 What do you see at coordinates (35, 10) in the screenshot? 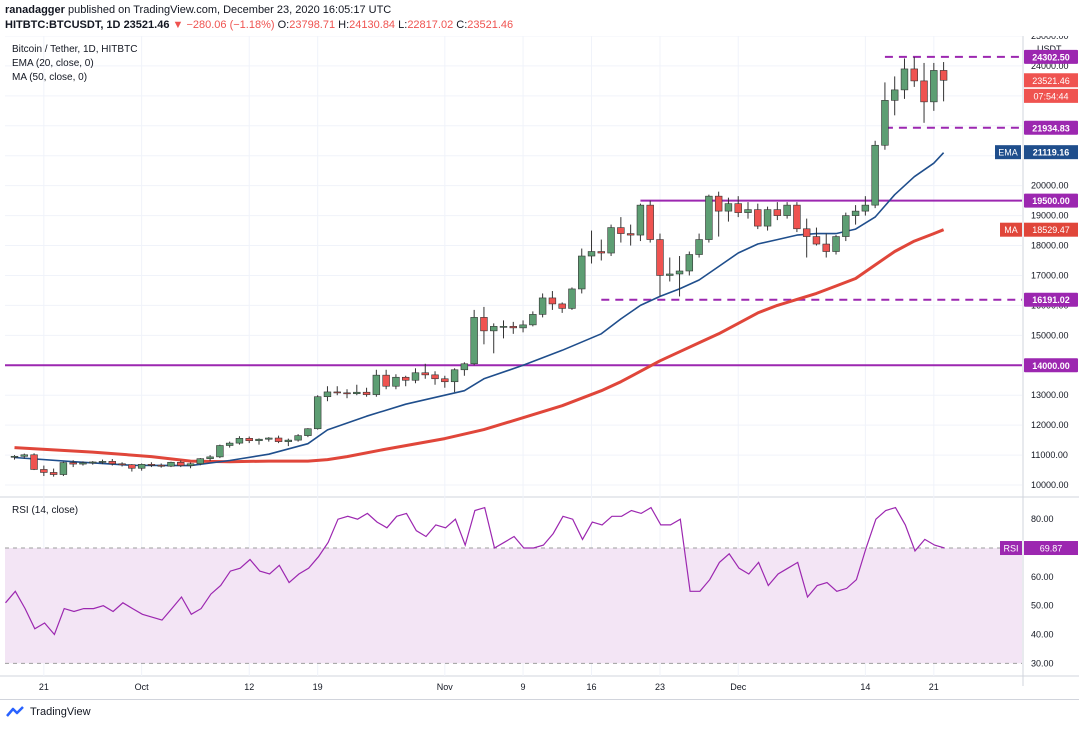
I see `publisher-name: ranadagger` at bounding box center [35, 10].